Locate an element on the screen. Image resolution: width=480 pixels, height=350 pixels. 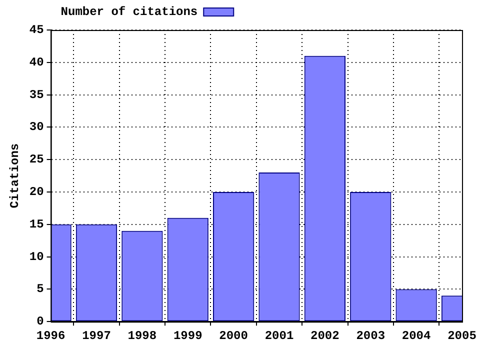
y-tick-label: 25 is located at coordinates (36, 159).